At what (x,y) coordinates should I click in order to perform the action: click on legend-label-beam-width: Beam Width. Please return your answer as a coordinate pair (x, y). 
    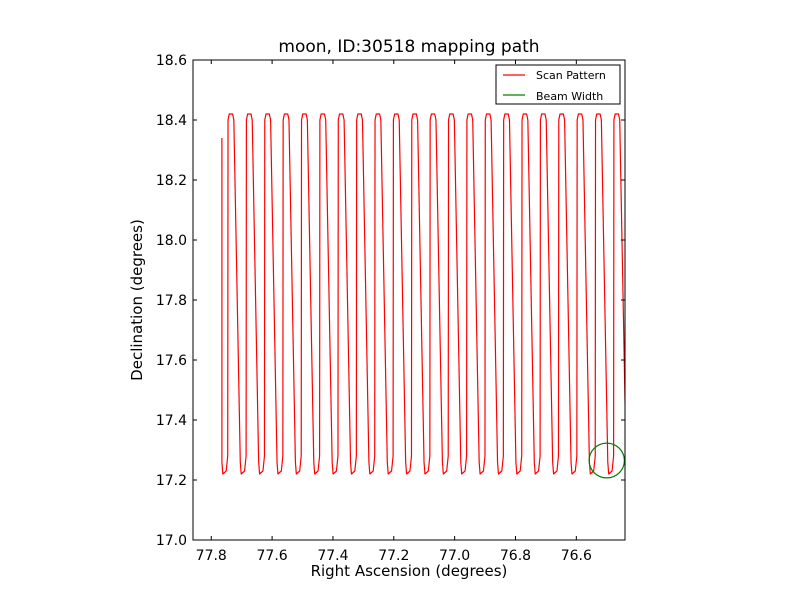
    Looking at the image, I should click on (569, 96).